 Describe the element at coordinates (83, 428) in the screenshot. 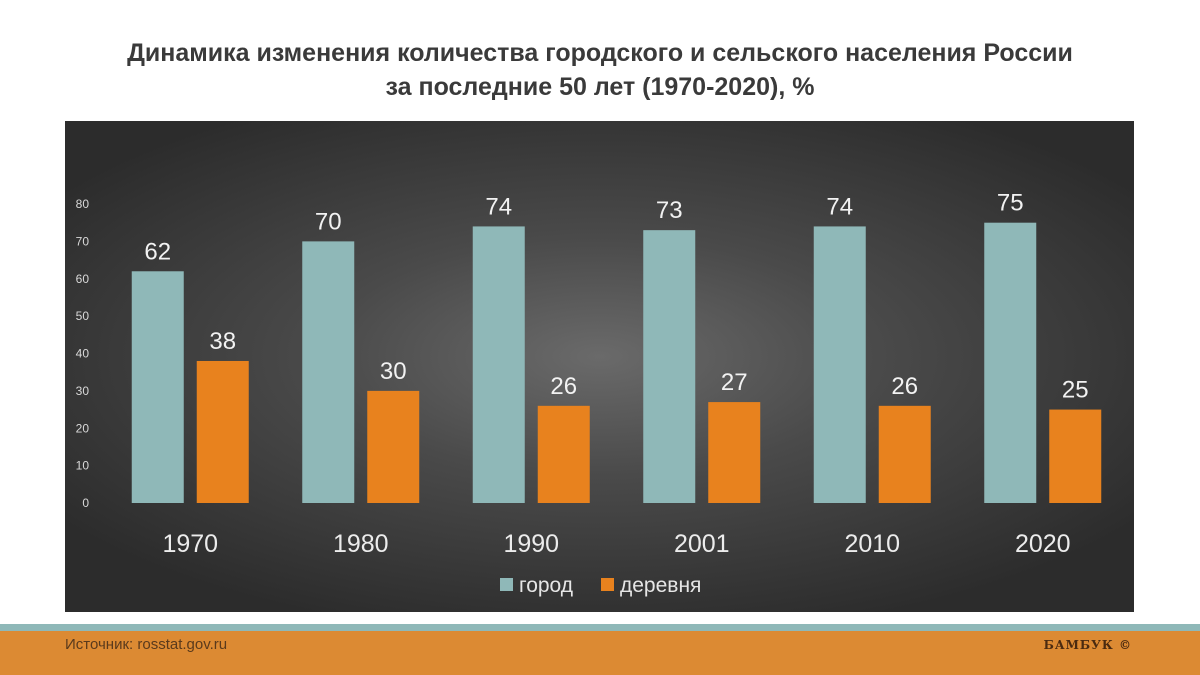

I see `y-tick-label: 20` at that location.